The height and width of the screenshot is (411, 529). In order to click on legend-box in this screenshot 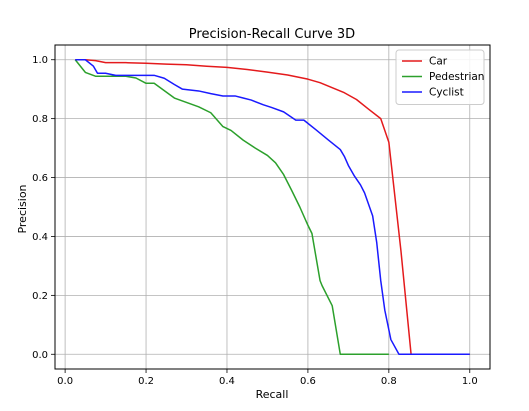, I will do `click(440, 77)`.